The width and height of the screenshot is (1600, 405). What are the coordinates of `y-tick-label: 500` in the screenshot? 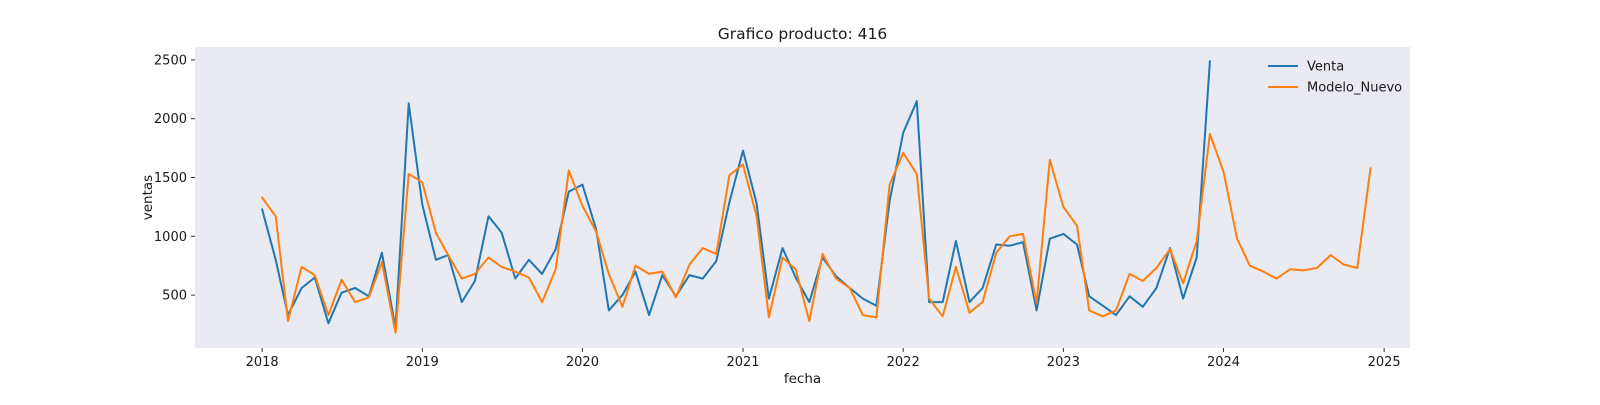 It's located at (174, 296).